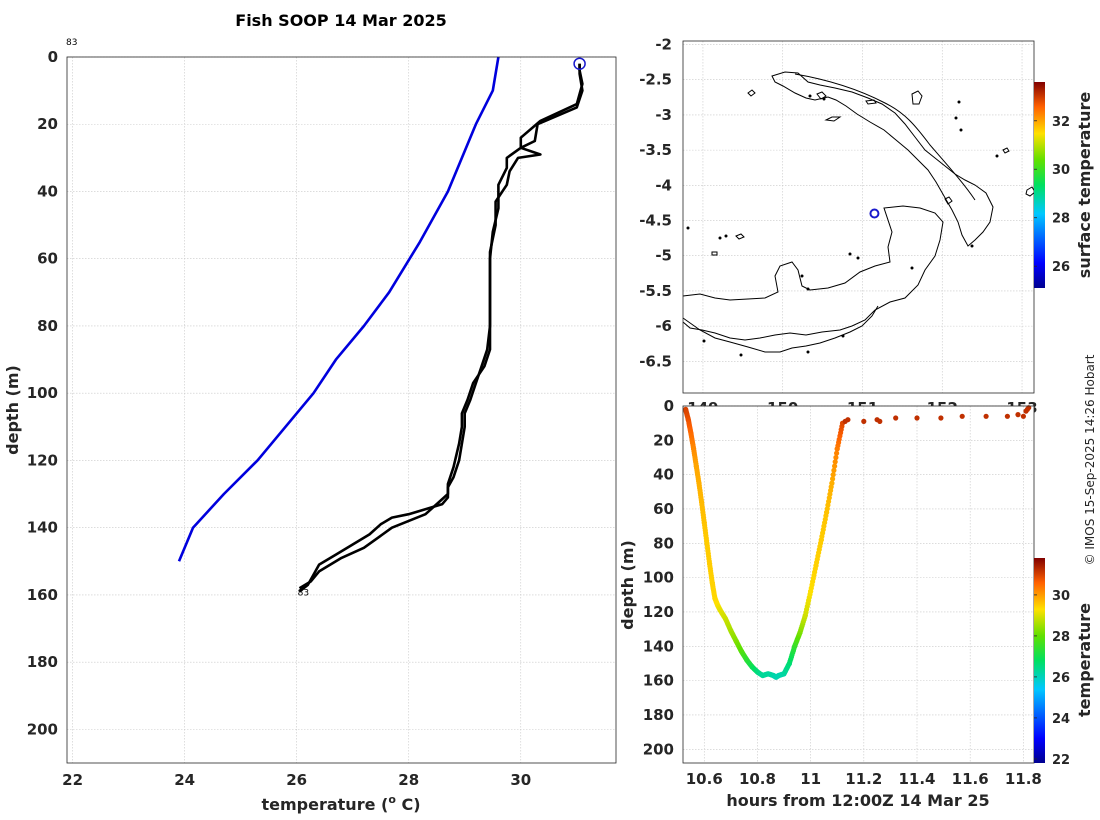 Image resolution: width=1100 pixels, height=820 pixels. I want to click on map-colorbar-tick-label: 26, so click(1061, 267).